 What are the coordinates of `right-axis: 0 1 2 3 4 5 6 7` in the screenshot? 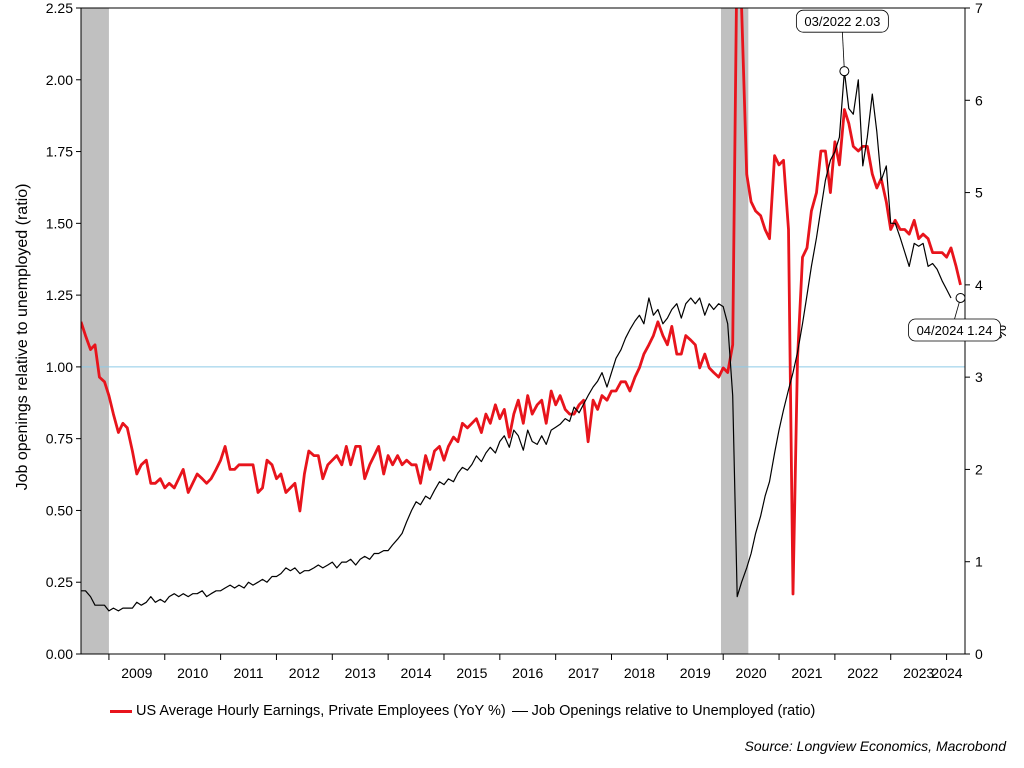 It's located at (974, 331).